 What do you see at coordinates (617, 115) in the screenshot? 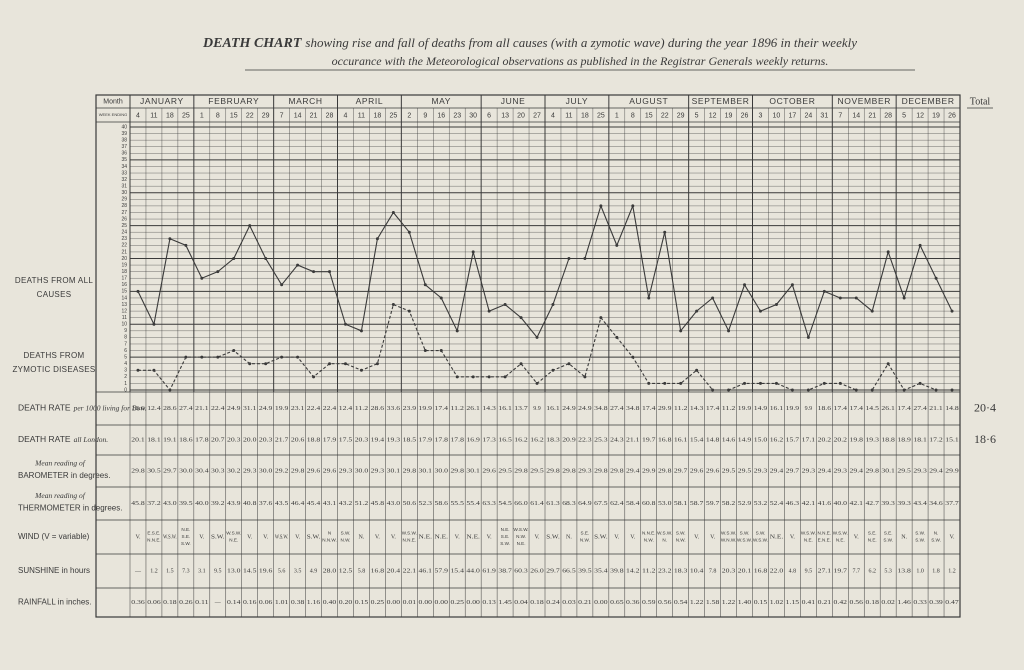
I see `x-tick-label: 1` at bounding box center [617, 115].